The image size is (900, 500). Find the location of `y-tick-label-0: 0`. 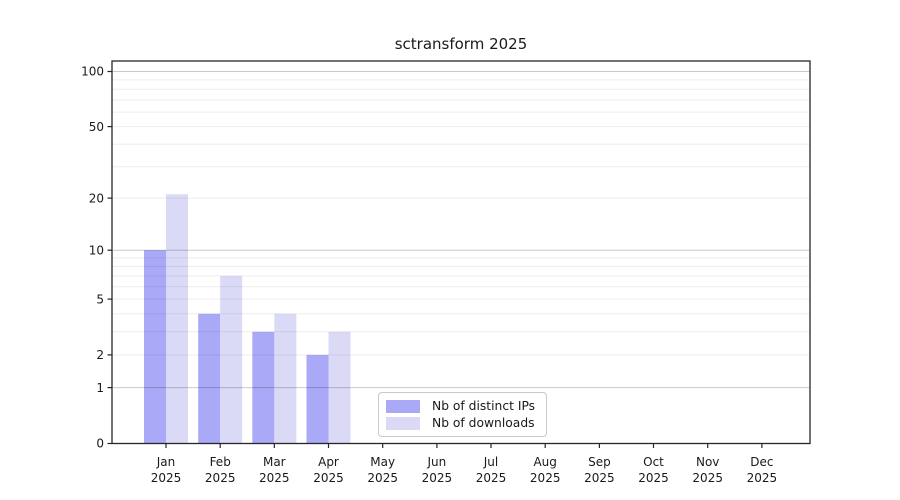

y-tick-label-0: 0 is located at coordinates (100, 444).